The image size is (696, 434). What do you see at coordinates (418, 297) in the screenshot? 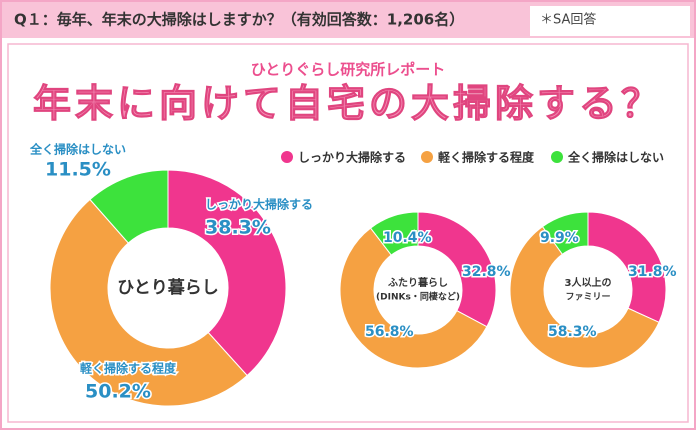
I see `center-label: (DINKs・同棲など)` at bounding box center [418, 297].